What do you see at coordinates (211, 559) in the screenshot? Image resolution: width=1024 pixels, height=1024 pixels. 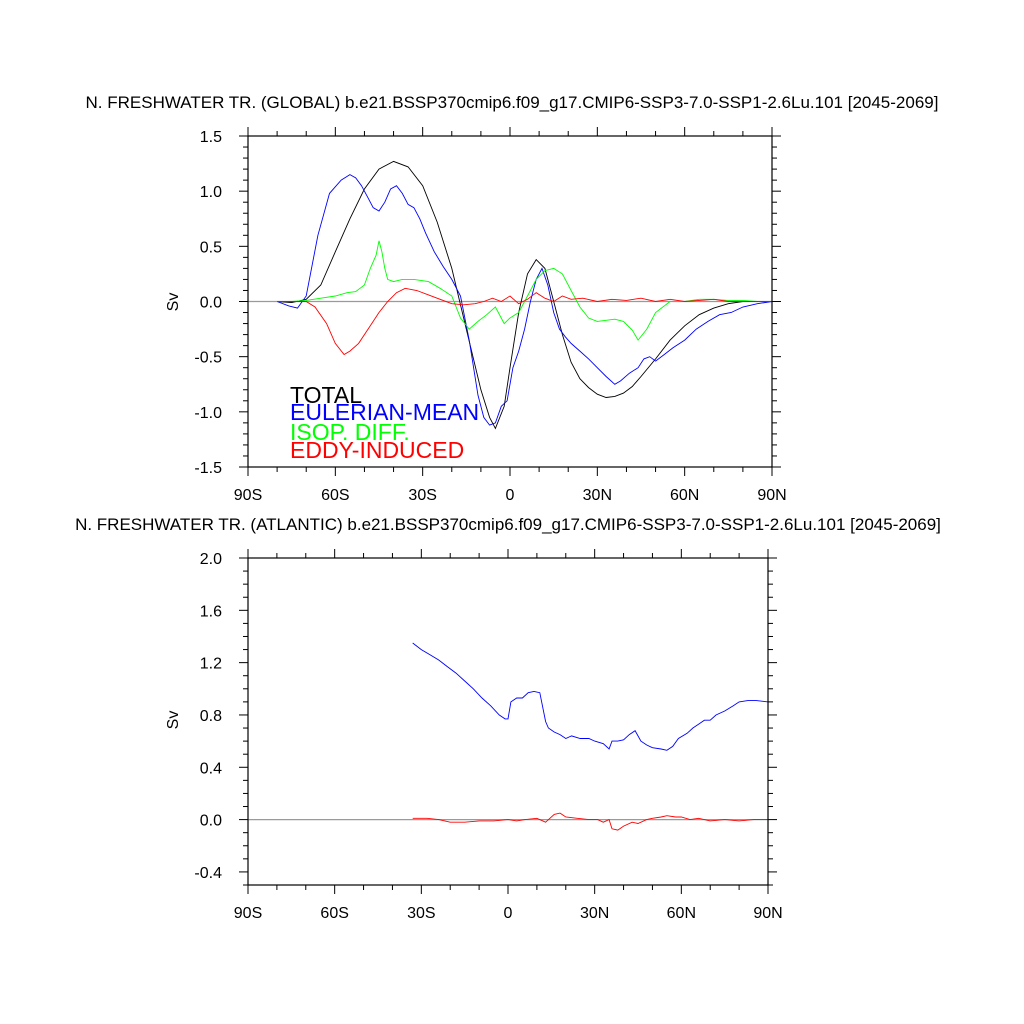 I see `y-tick-label: 2.0` at bounding box center [211, 559].